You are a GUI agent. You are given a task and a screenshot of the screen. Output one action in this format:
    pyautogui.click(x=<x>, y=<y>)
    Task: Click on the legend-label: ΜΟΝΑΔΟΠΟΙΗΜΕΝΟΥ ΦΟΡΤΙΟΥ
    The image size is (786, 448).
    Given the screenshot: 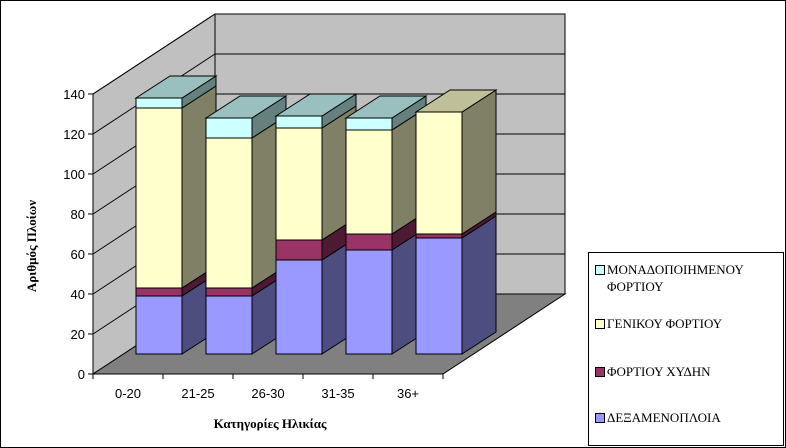 What is the action you would take?
    pyautogui.click(x=675, y=278)
    